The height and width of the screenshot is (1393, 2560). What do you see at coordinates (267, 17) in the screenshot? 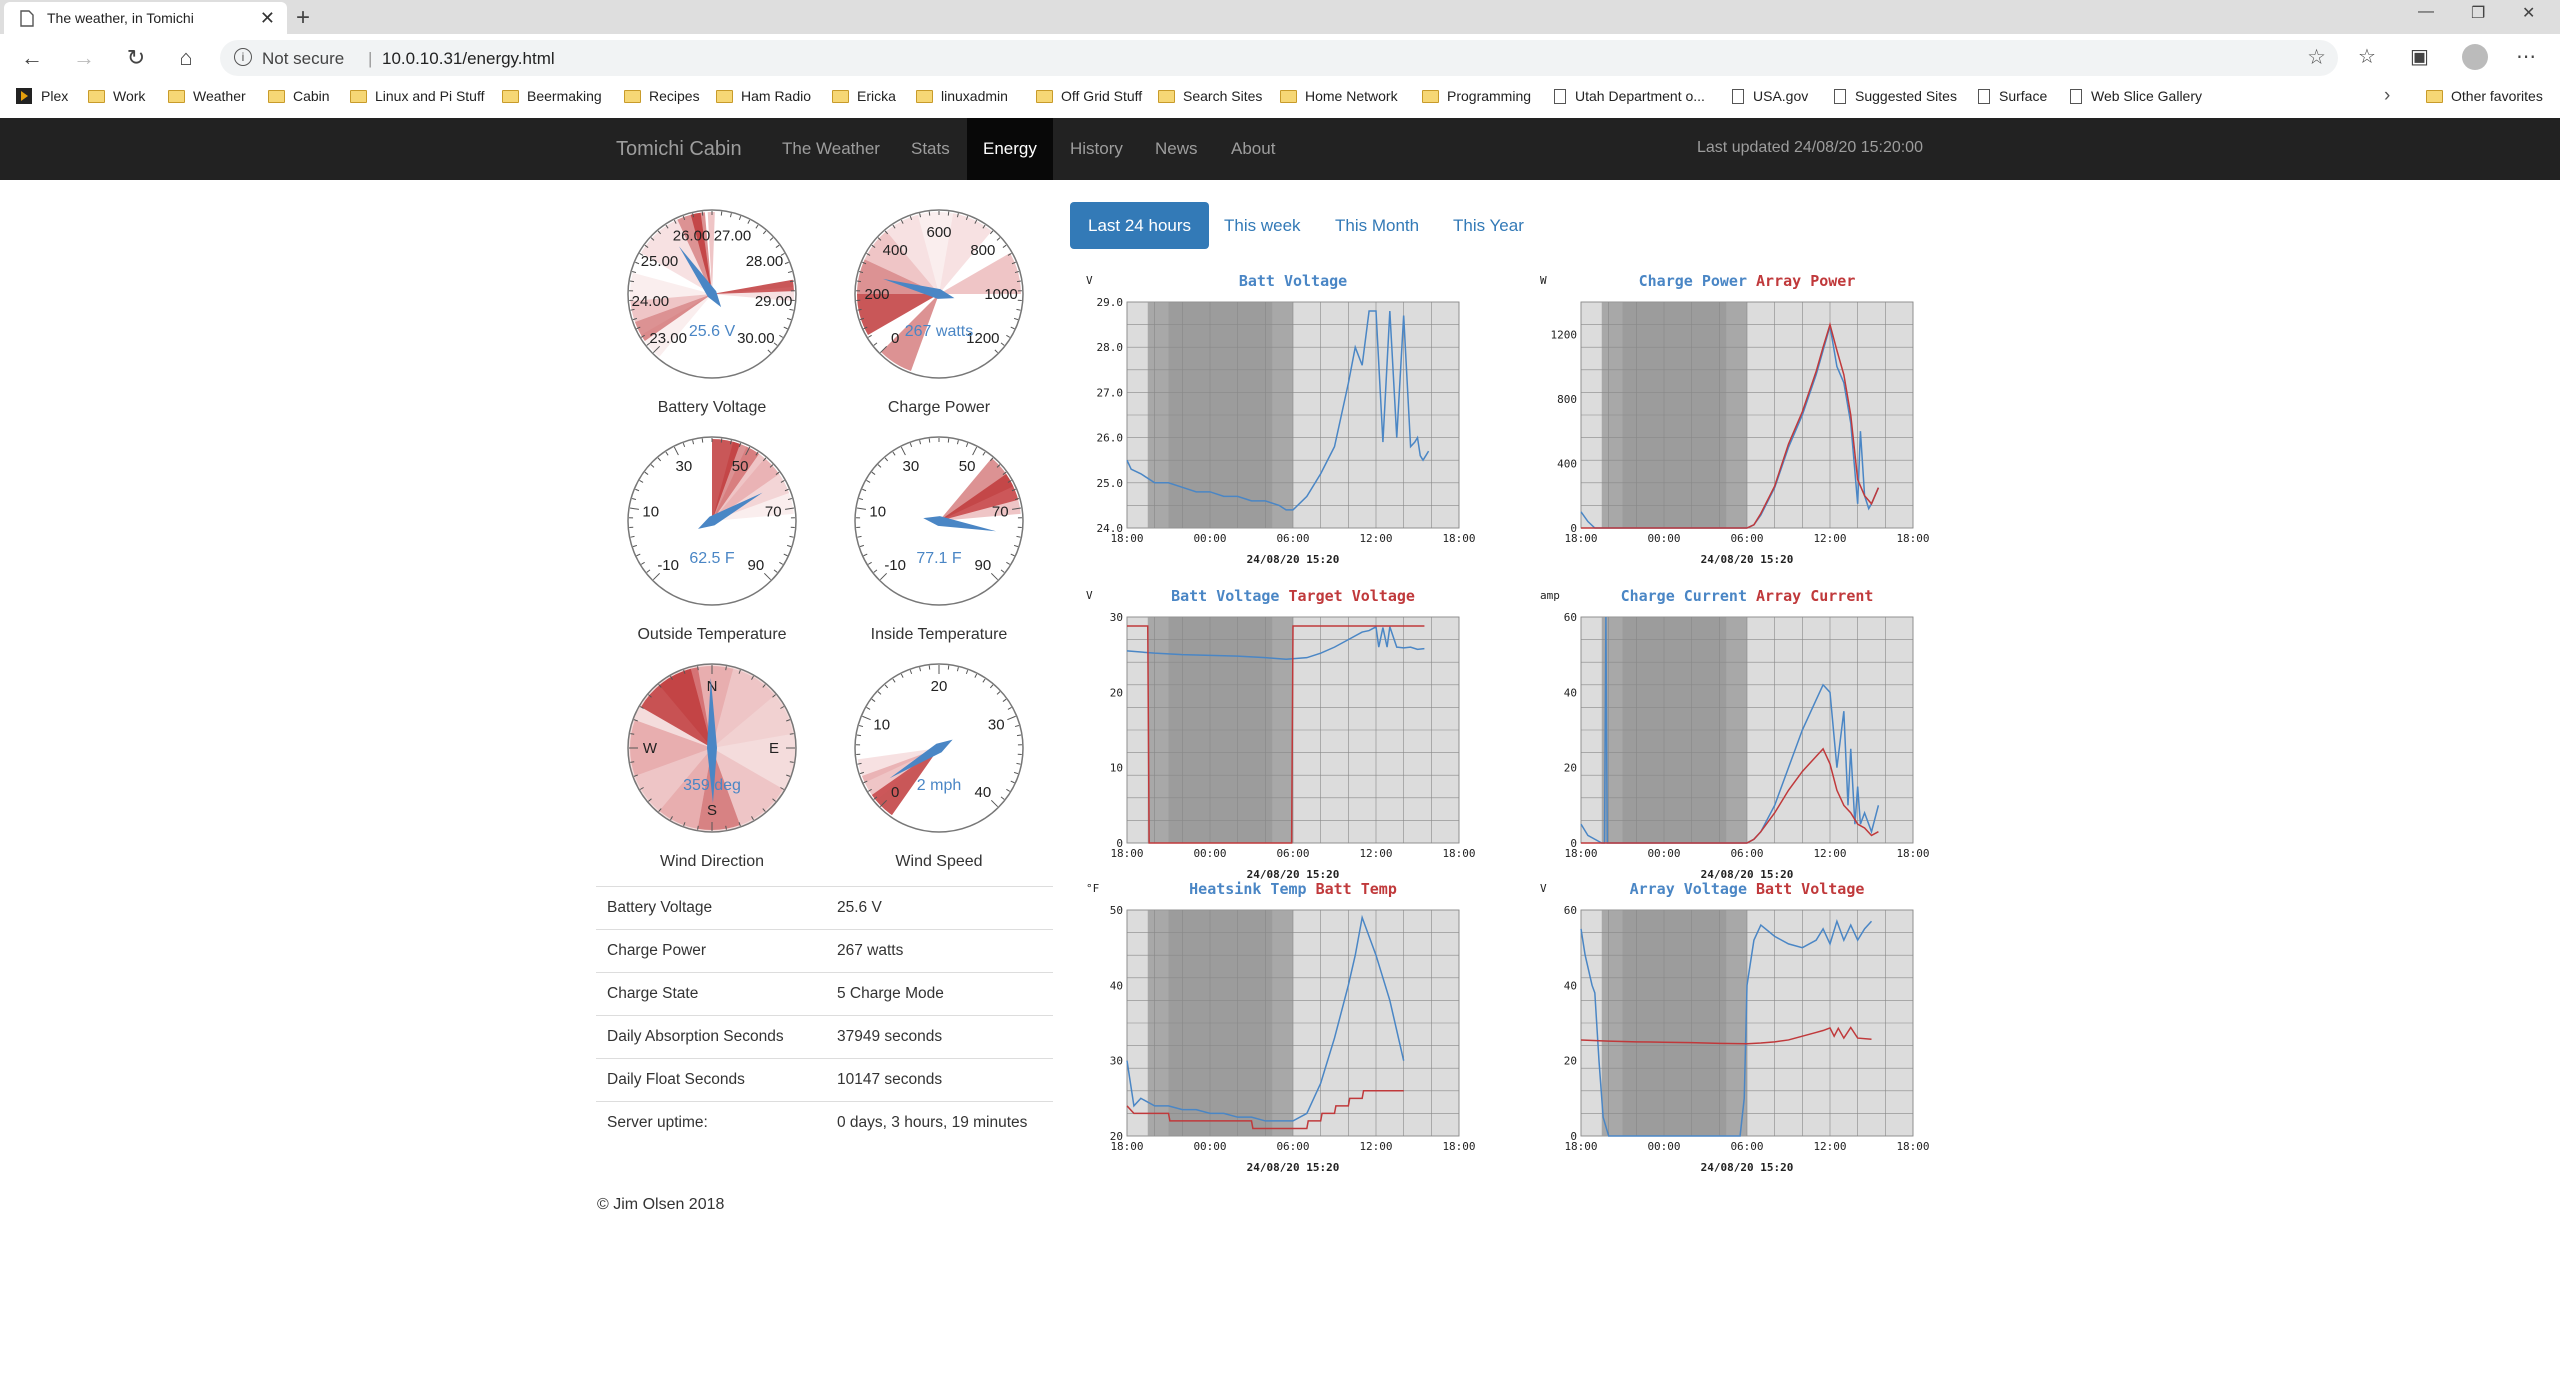
I see `close-tab-icon: ✕` at bounding box center [267, 17].